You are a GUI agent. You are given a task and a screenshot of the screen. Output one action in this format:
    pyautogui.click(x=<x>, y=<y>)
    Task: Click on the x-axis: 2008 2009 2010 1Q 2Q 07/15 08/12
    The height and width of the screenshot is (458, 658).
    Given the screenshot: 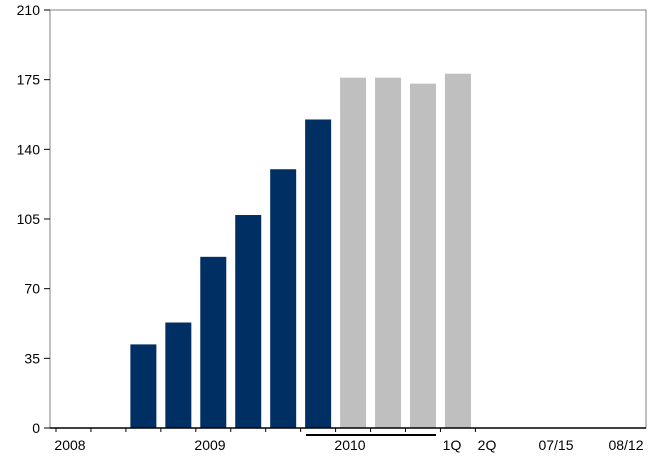 What is the action you would take?
    pyautogui.click(x=349, y=440)
    